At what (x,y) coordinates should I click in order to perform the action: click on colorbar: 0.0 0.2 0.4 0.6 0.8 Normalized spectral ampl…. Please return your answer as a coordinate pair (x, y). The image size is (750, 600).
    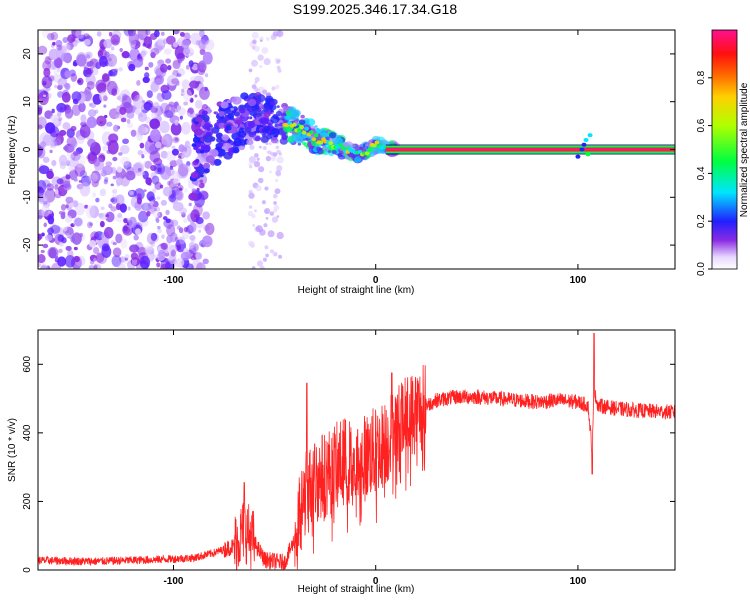
    Looking at the image, I should click on (723, 152).